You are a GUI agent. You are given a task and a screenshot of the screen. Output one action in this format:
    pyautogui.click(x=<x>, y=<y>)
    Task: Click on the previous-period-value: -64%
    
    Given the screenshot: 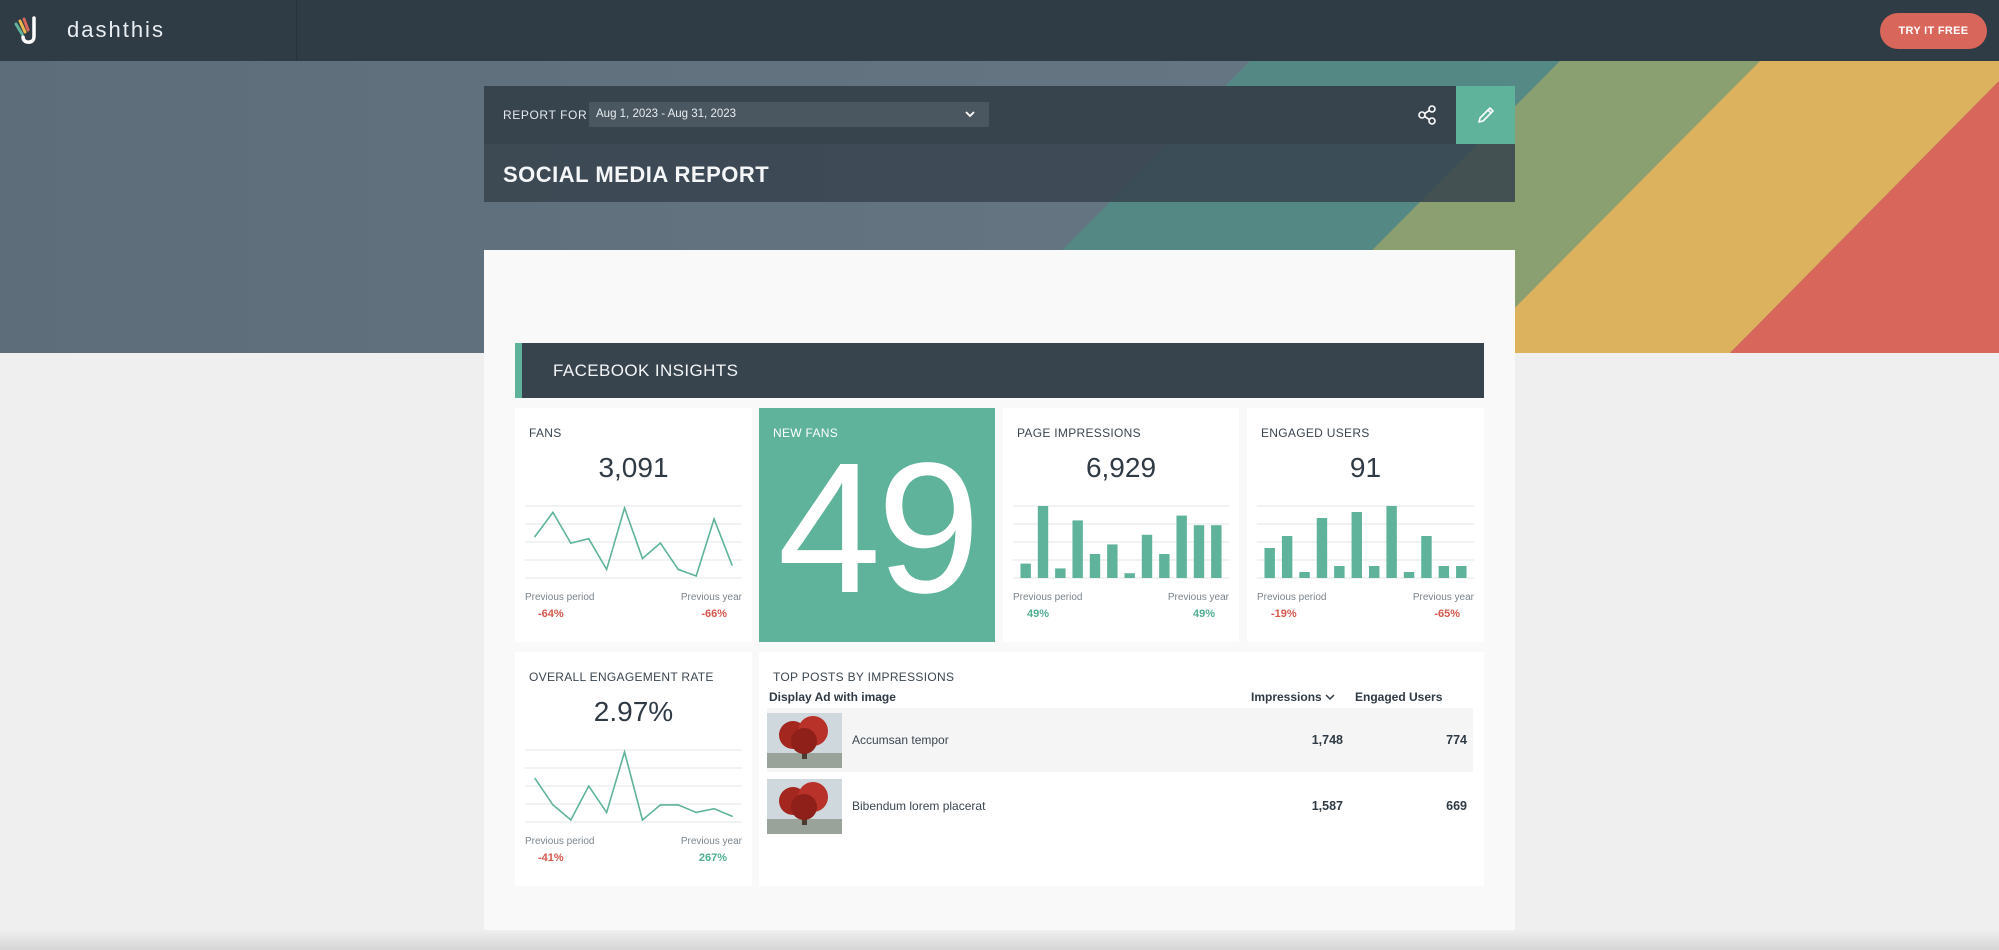 What is the action you would take?
    pyautogui.click(x=551, y=614)
    